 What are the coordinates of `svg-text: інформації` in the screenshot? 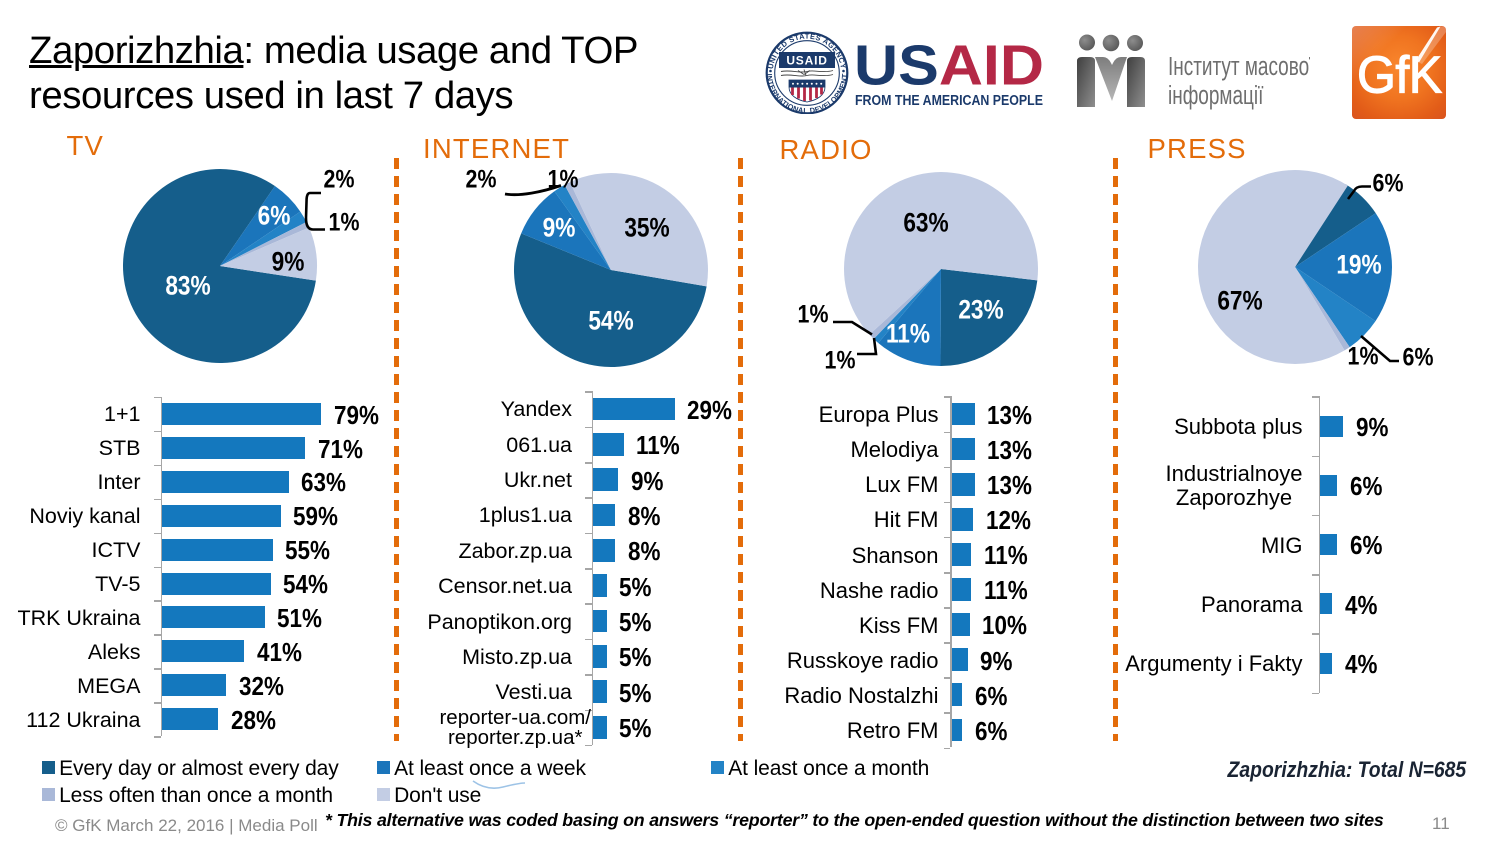 It's located at (1216, 95).